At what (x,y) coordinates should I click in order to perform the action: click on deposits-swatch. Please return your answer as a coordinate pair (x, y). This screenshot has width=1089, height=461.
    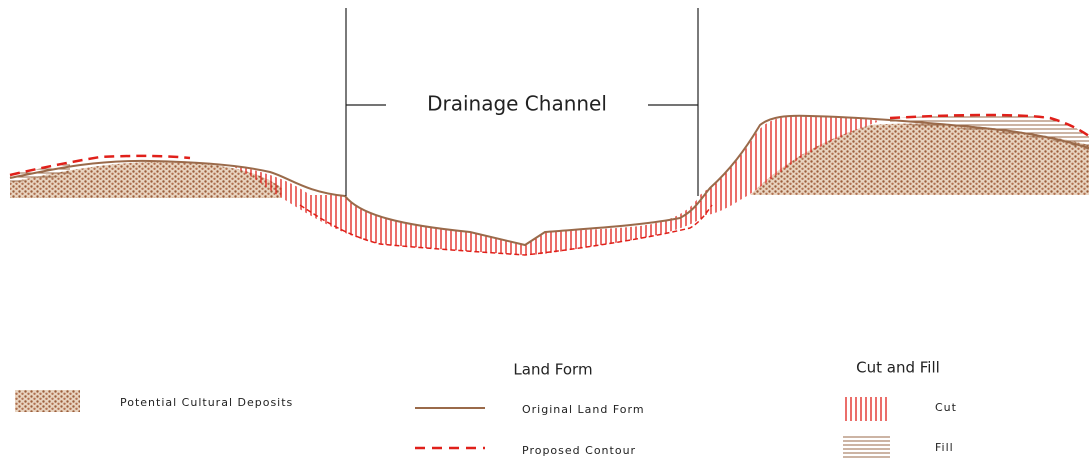
    Looking at the image, I should click on (47, 401).